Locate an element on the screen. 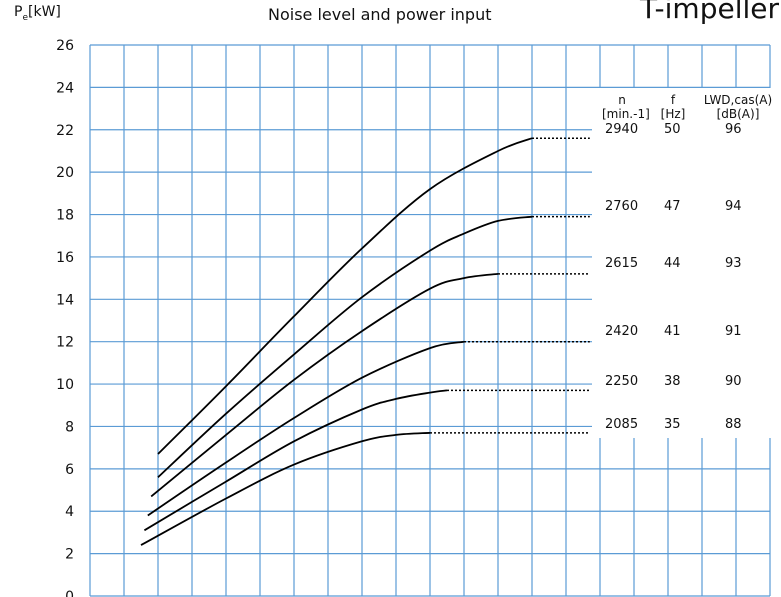 This screenshot has height=597, width=781. table-cell-lw: 93 is located at coordinates (733, 263).